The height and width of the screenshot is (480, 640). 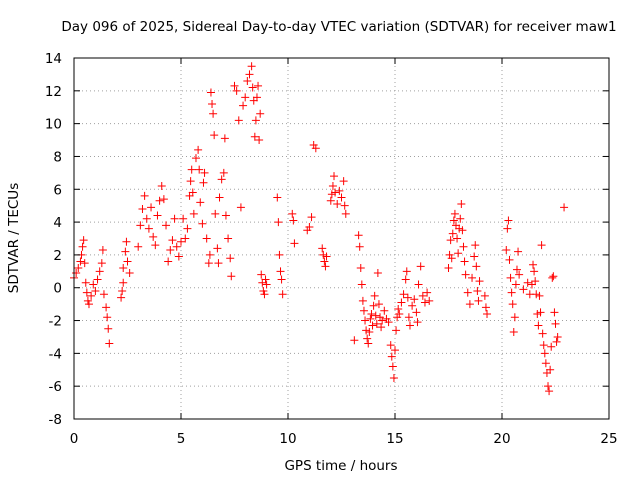 I want to click on y-axis-label: SDTVAR / TECUs, so click(x=14, y=238).